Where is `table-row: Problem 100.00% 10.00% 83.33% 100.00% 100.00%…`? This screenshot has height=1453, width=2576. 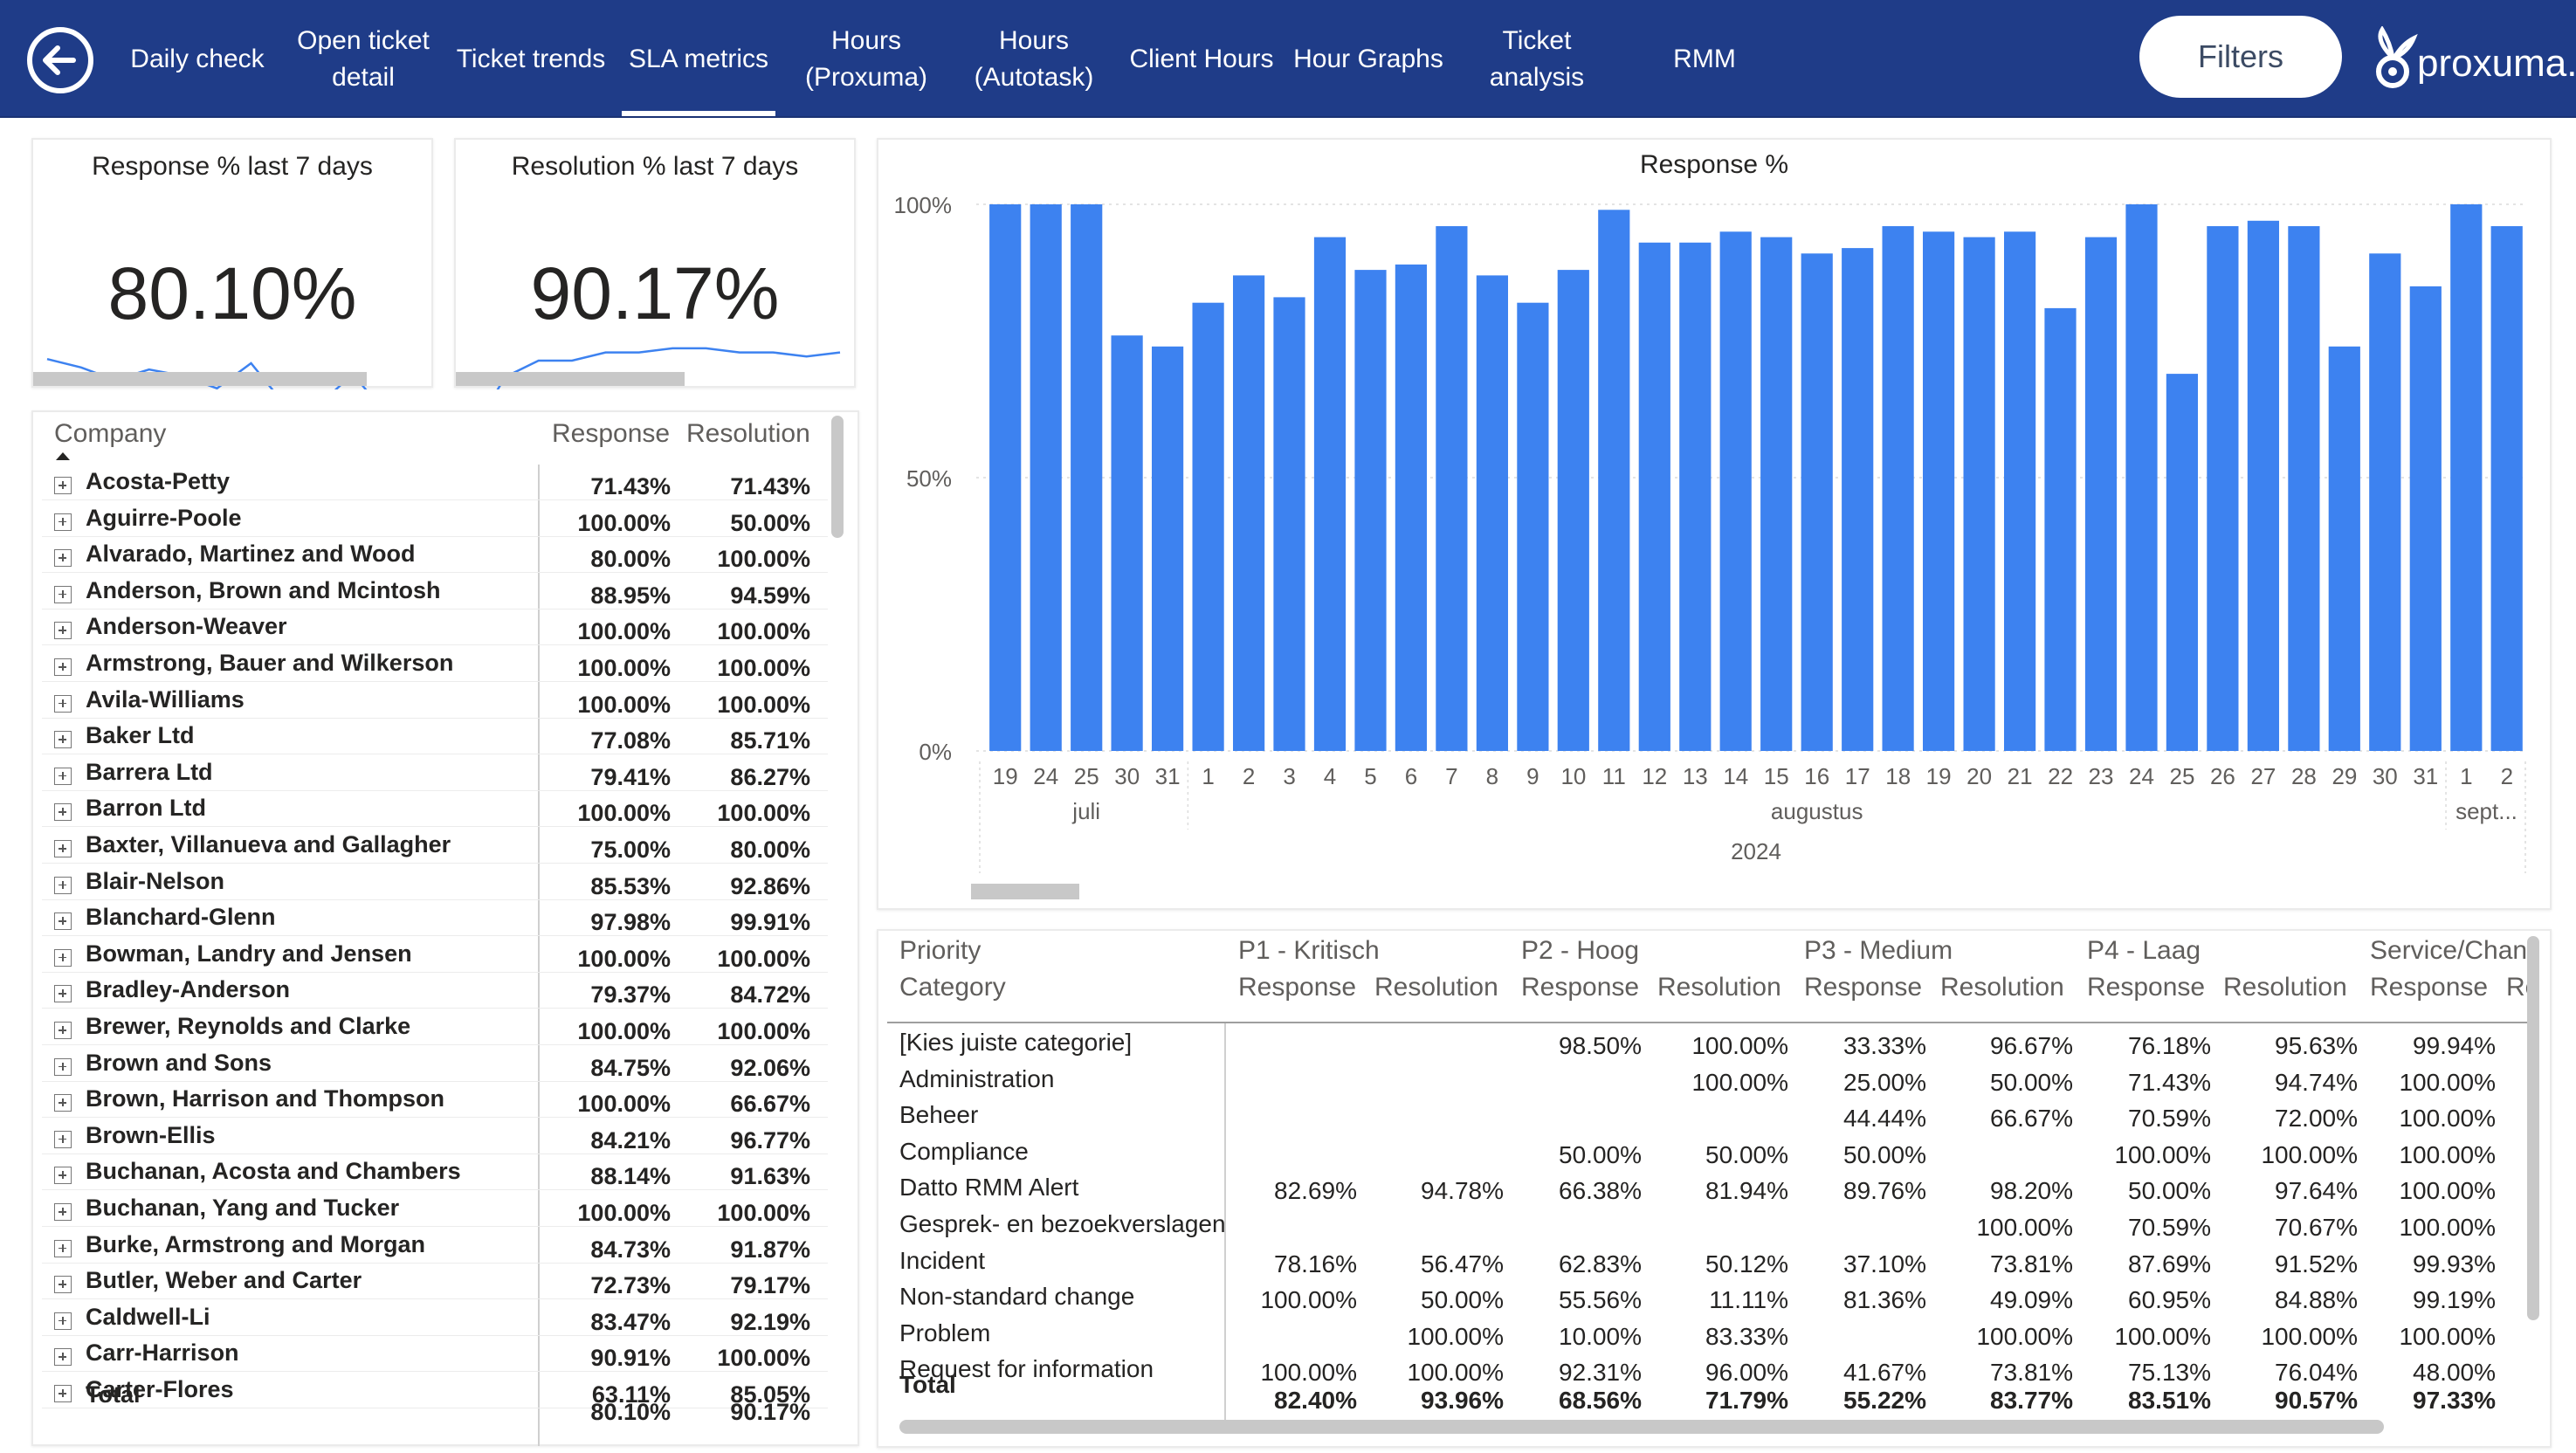 table-row: Problem 100.00% 10.00% 83.33% 100.00% 100.00%… is located at coordinates (1699, 1336).